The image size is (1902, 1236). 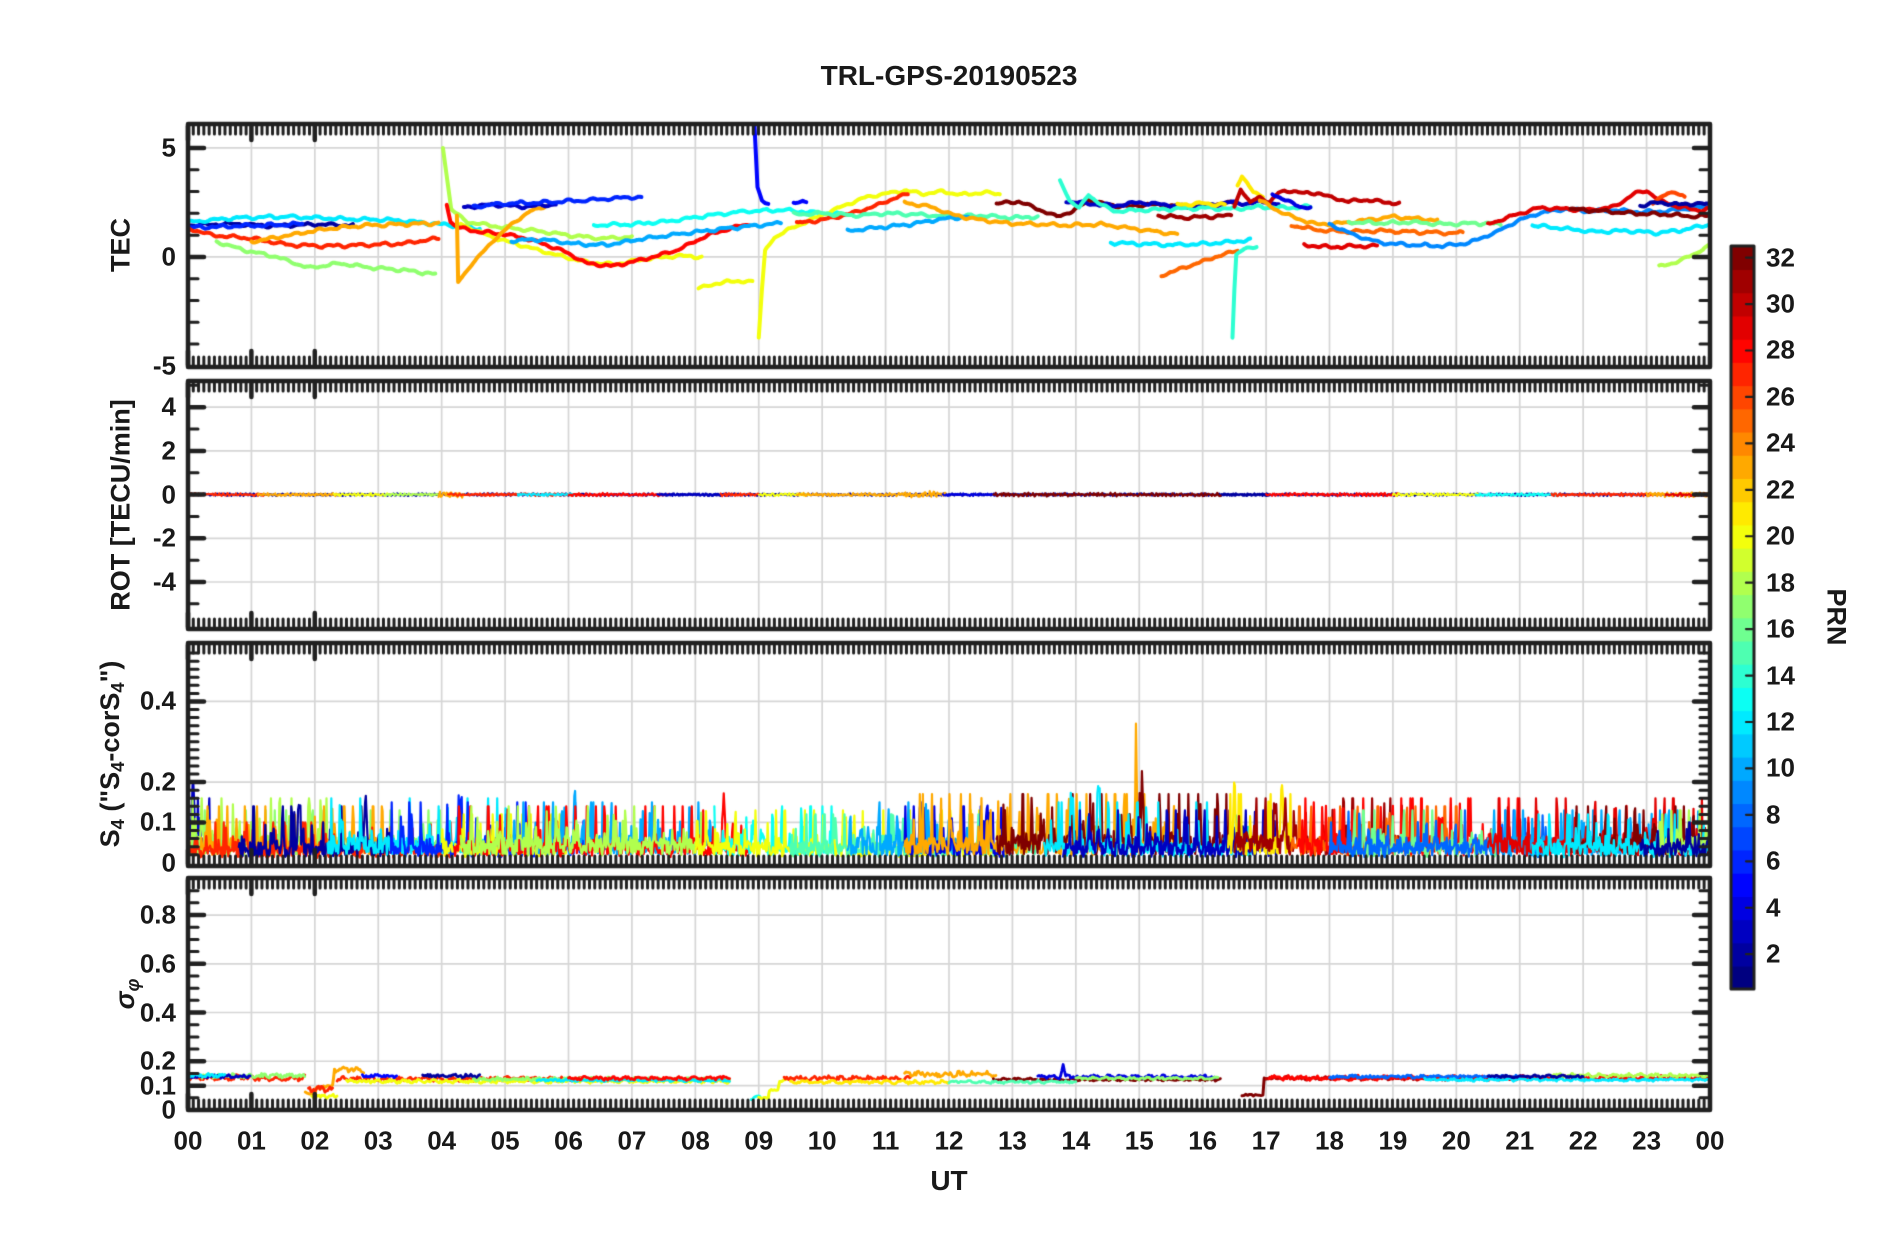 What do you see at coordinates (1393, 1140) in the screenshot?
I see `x-tick-label: 19` at bounding box center [1393, 1140].